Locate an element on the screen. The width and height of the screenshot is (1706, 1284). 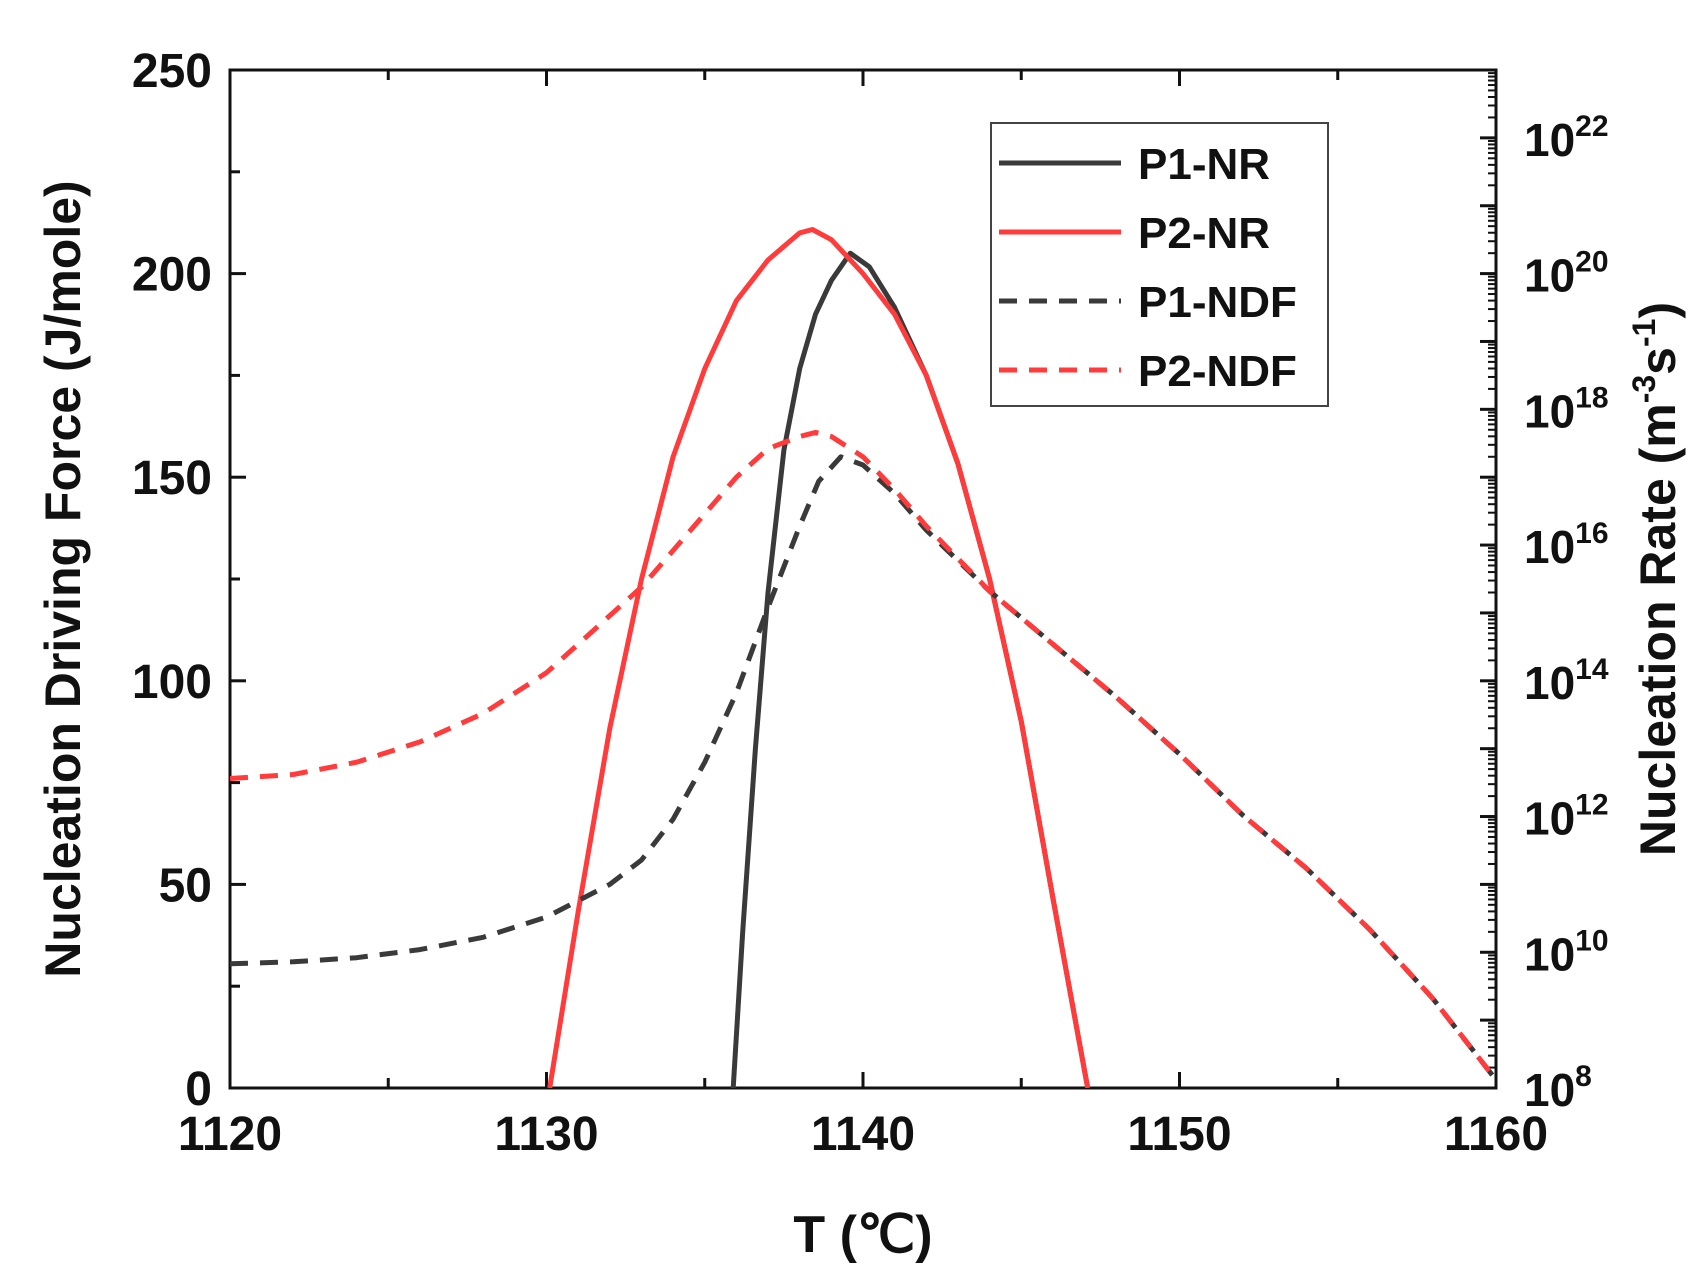
x-tick-label: 1130 is located at coordinates (546, 1134).